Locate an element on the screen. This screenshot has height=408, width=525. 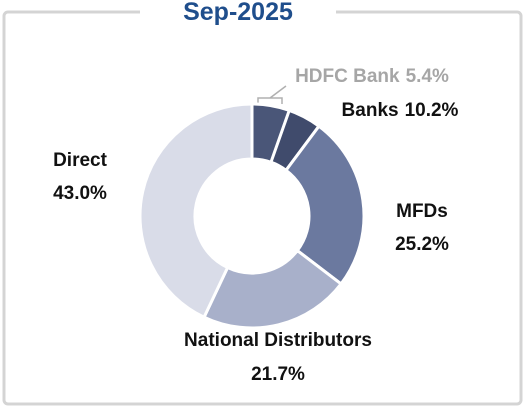
sub-segment-name: HDFC Bank is located at coordinates (347, 76).